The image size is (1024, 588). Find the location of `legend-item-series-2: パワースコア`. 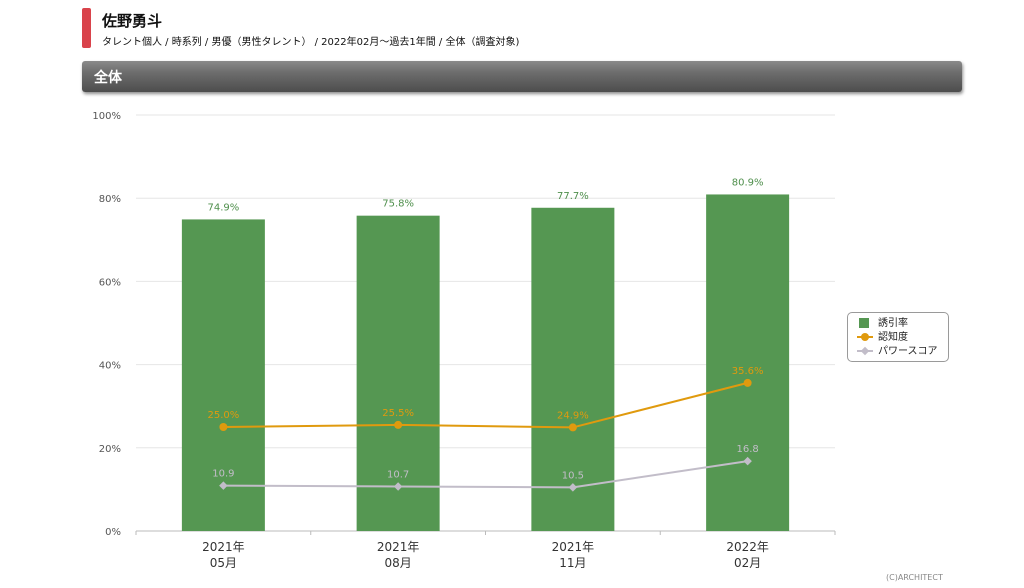

legend-item-series-2: パワースコア is located at coordinates (902, 352).